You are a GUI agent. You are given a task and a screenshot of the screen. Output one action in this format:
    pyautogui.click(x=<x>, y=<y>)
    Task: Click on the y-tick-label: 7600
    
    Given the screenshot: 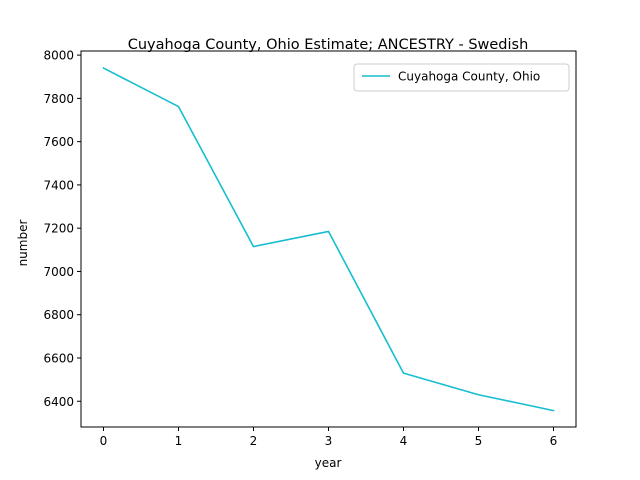 What is the action you would take?
    pyautogui.click(x=58, y=142)
    